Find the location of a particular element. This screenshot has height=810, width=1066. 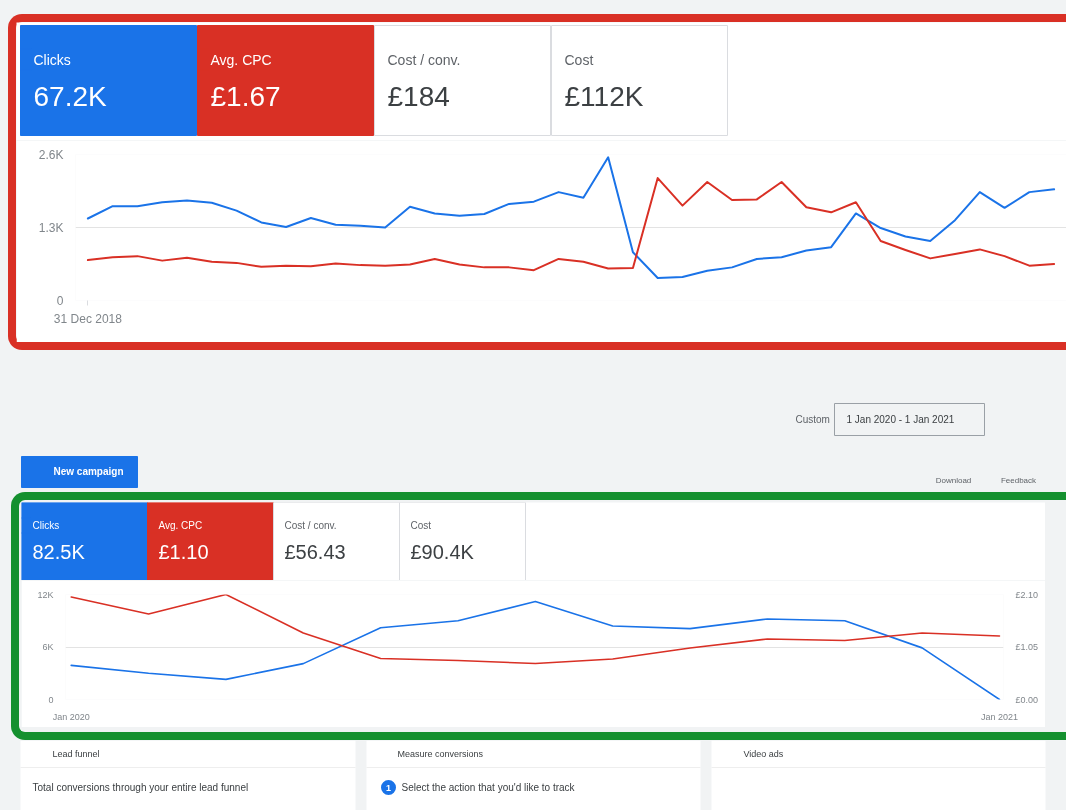

y2-tick-label: £2.10 is located at coordinates (1027, 594).